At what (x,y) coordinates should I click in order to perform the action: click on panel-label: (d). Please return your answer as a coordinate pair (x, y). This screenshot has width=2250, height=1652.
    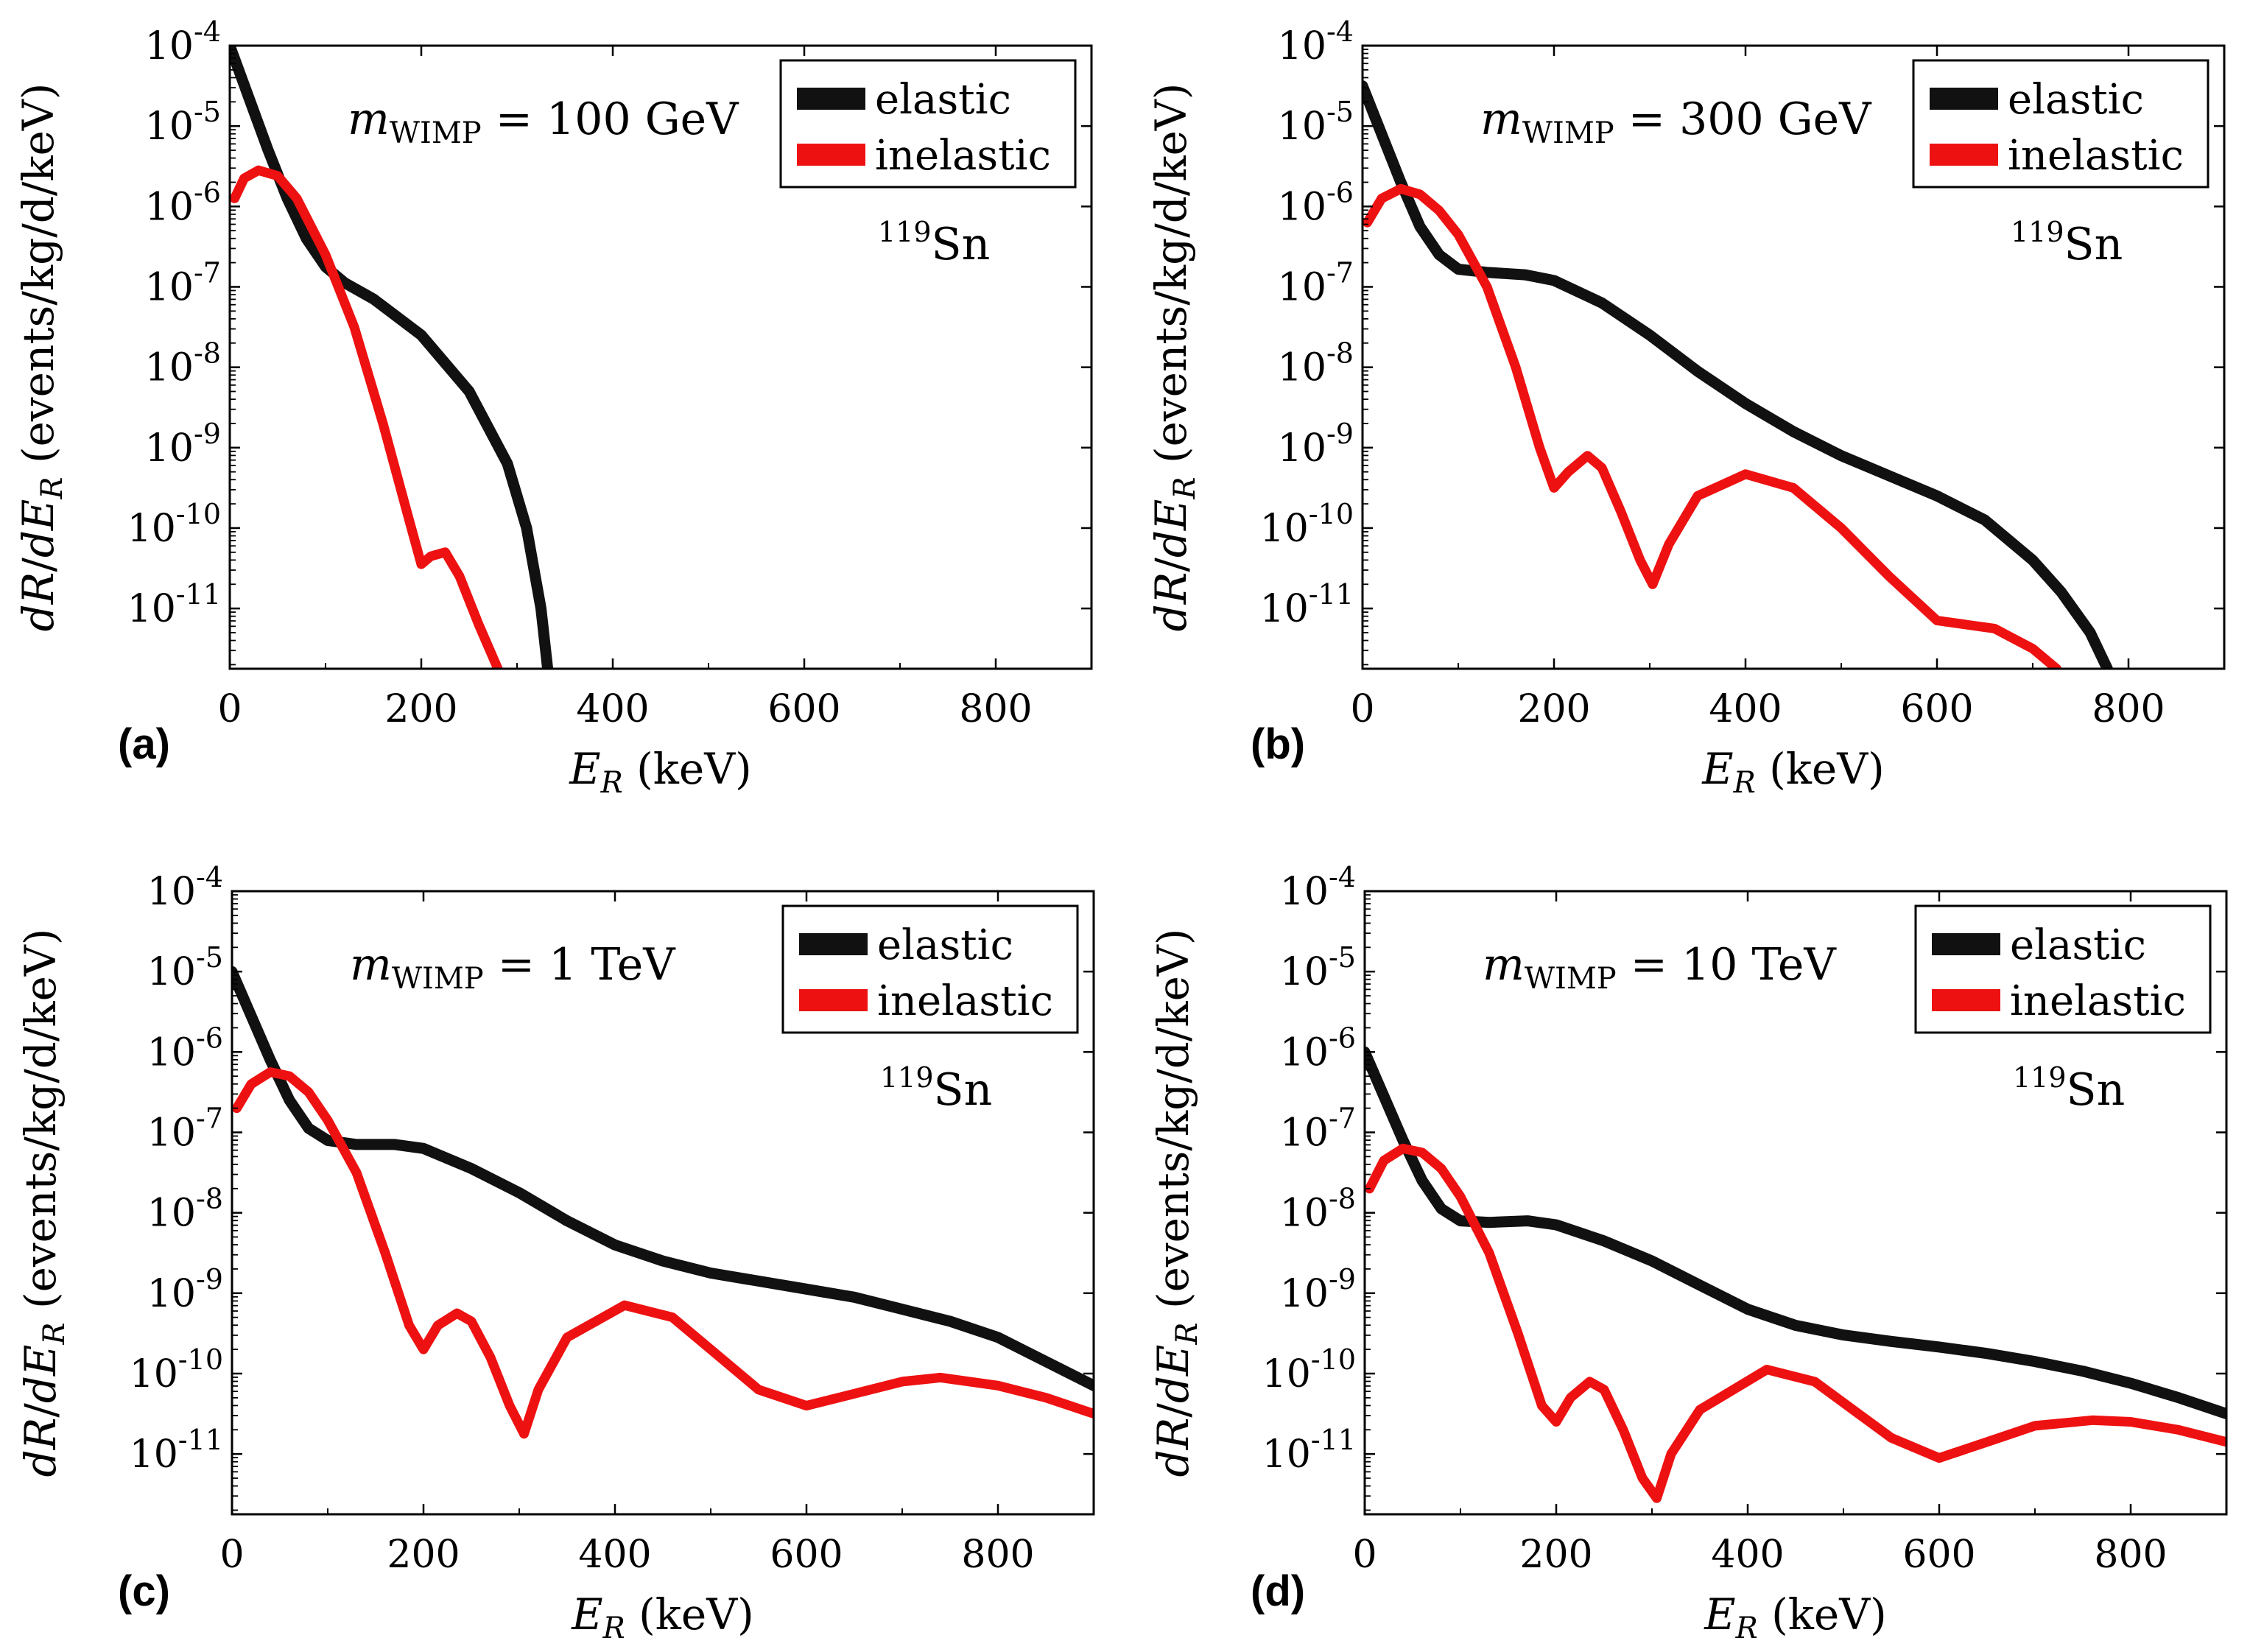
    Looking at the image, I should click on (1278, 1591).